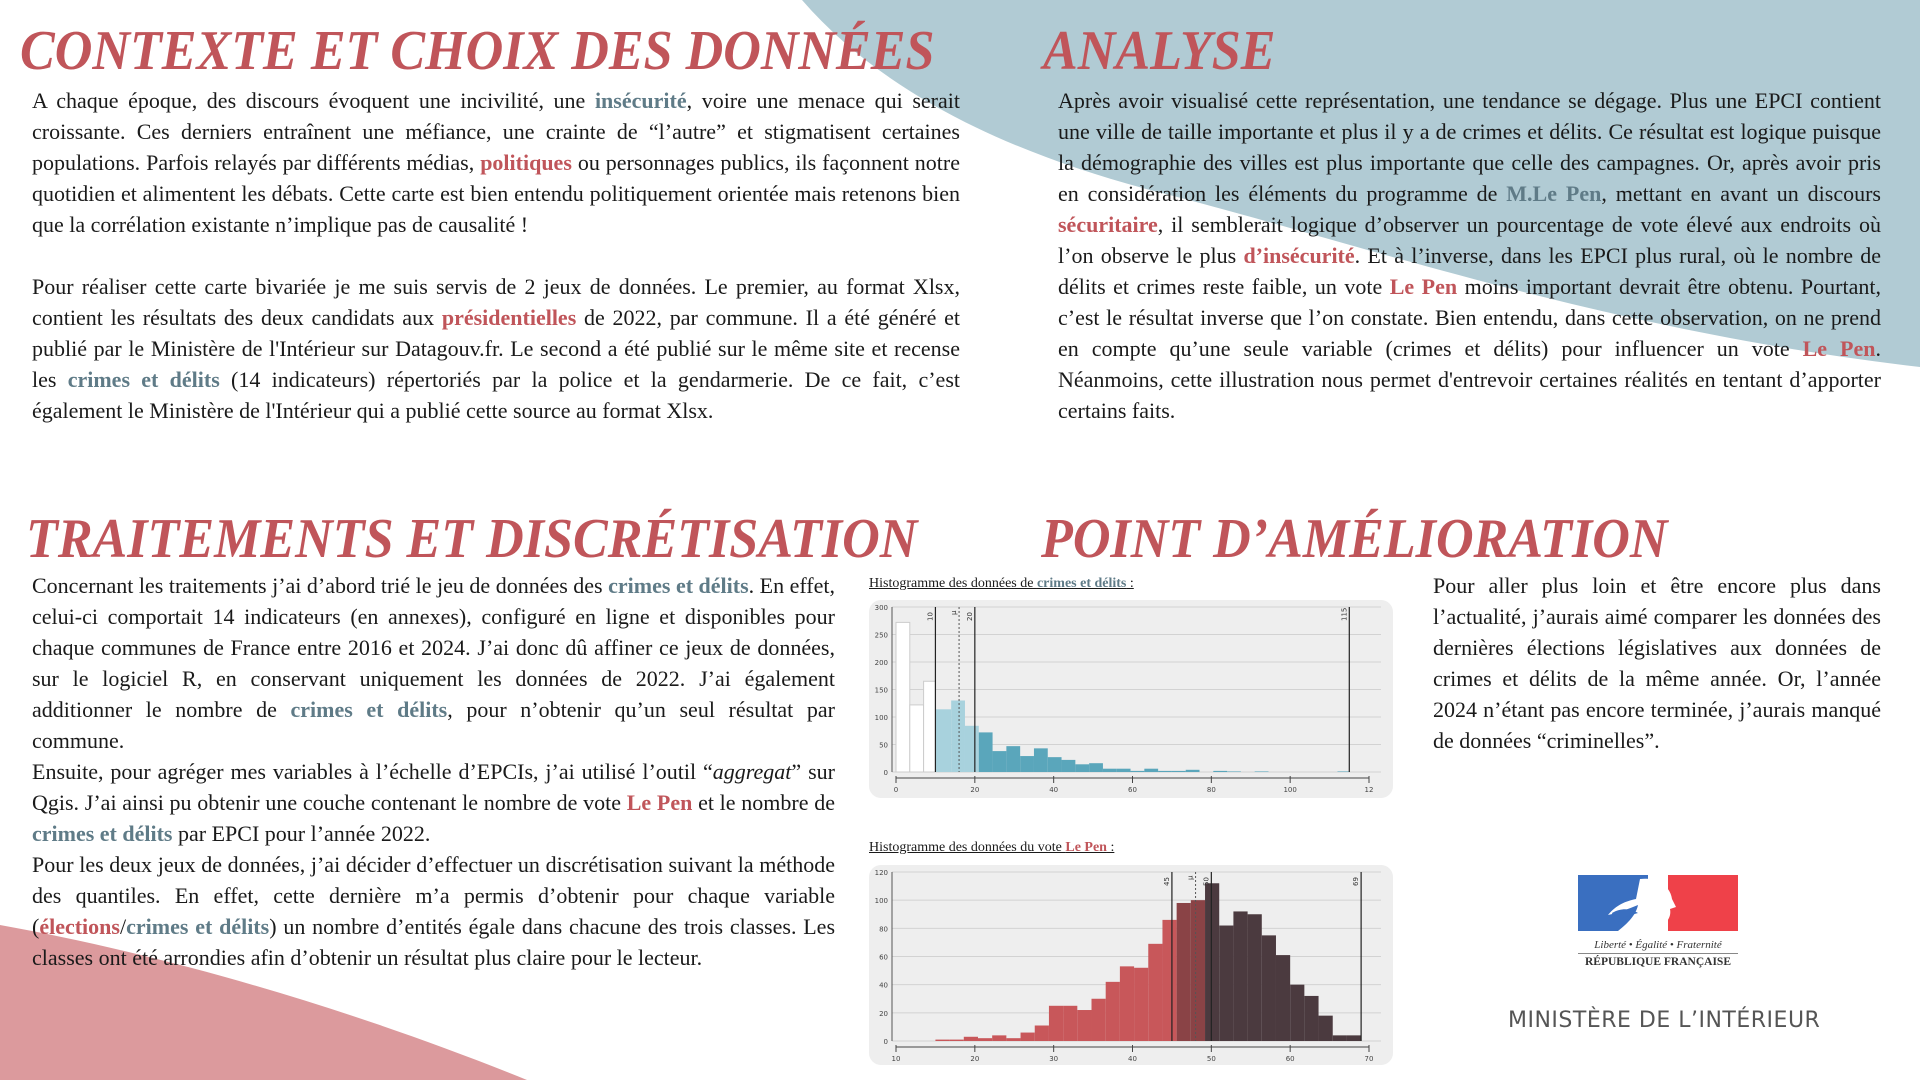  What do you see at coordinates (1081, 583) in the screenshot?
I see `histogram-title-highlight: crimes et délits` at bounding box center [1081, 583].